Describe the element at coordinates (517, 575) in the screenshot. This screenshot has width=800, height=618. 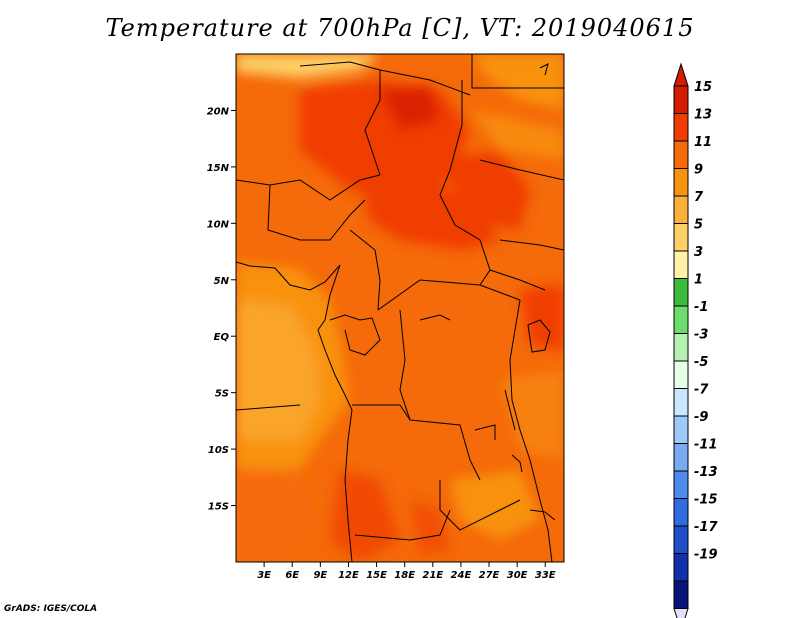
I see `lon-tick-label: 30E` at that location.